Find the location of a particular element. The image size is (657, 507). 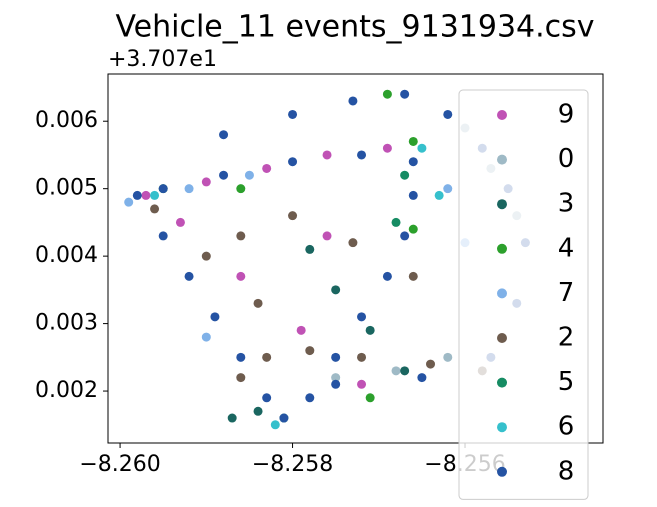

legend-label: 5 is located at coordinates (566, 382).